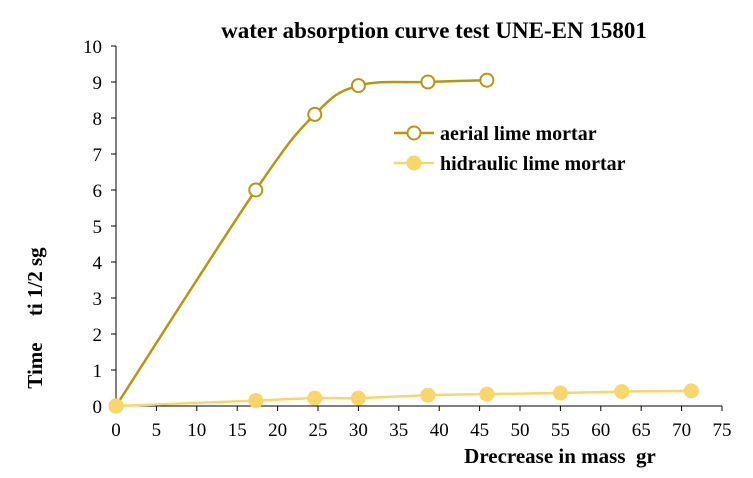  What do you see at coordinates (560, 430) in the screenshot?
I see `x-tick-label: 55` at bounding box center [560, 430].